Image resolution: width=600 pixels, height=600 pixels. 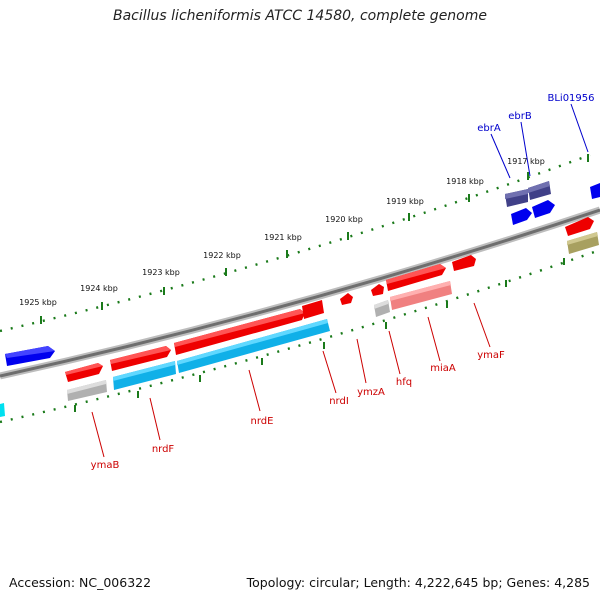 What do you see at coordinates (30, 356) in the screenshot?
I see `gene-feature-outer` at bounding box center [30, 356].